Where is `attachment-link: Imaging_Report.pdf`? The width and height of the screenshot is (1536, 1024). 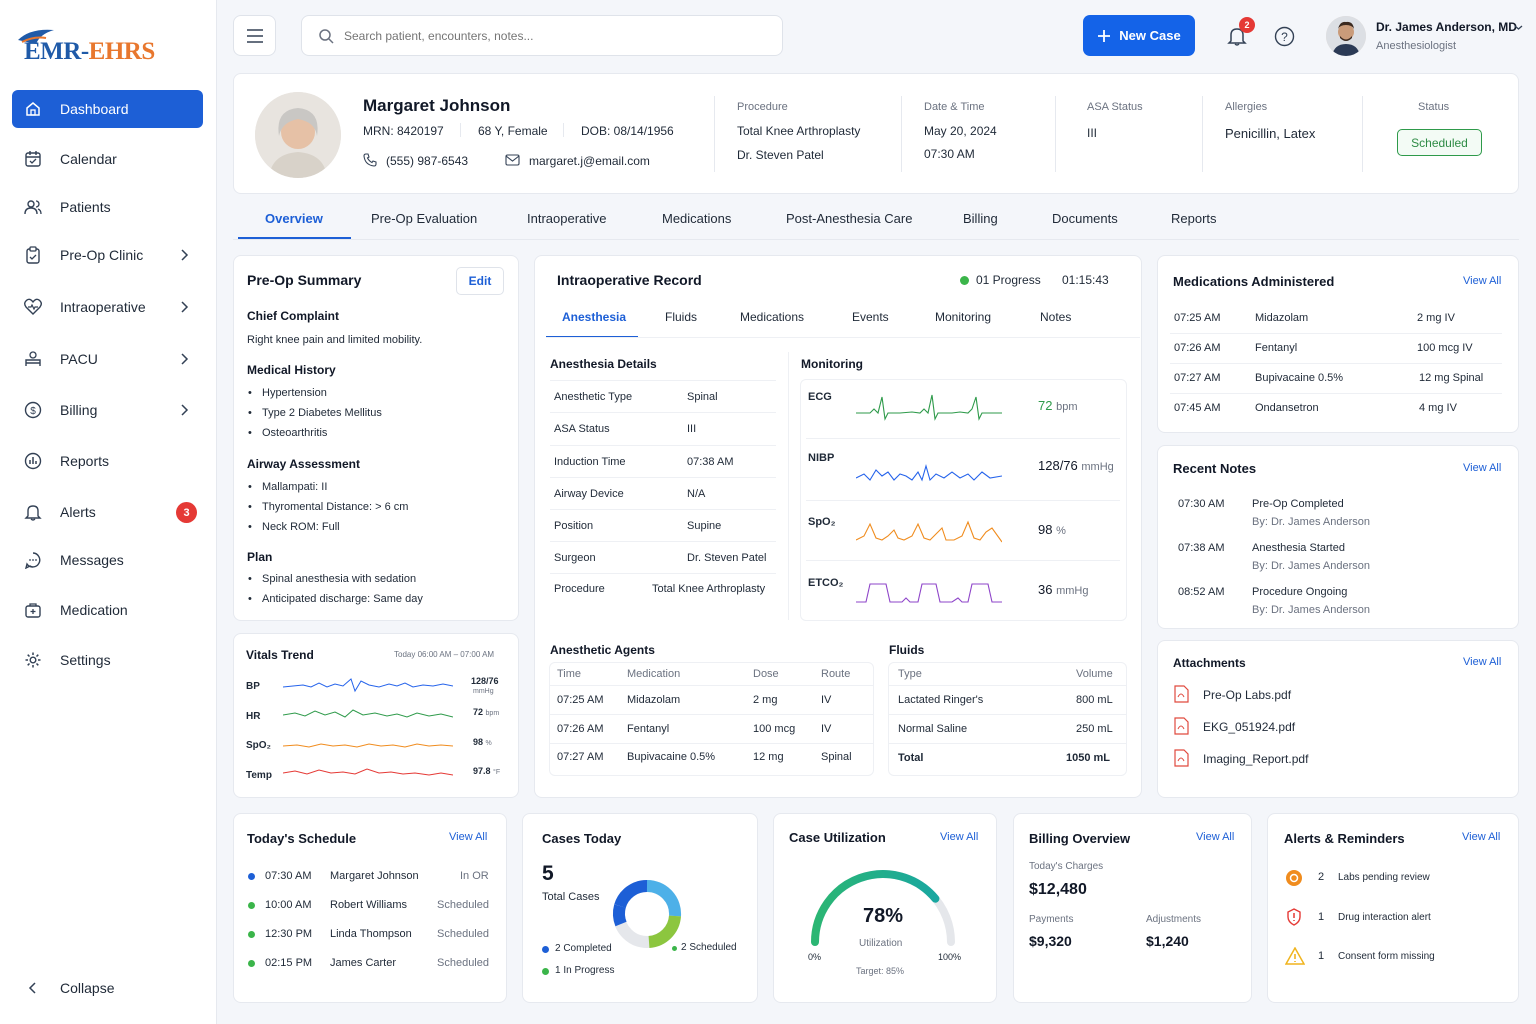 attachment-link: Imaging_Report.pdf is located at coordinates (1256, 759).